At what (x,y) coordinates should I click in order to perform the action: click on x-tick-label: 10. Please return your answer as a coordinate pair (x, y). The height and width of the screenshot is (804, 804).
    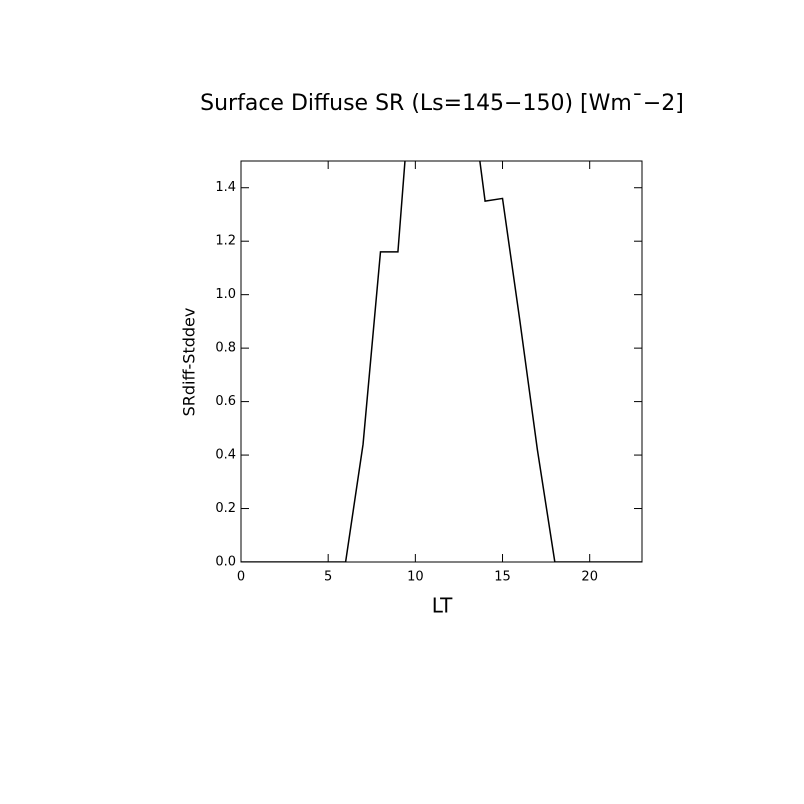
    Looking at the image, I should click on (415, 577).